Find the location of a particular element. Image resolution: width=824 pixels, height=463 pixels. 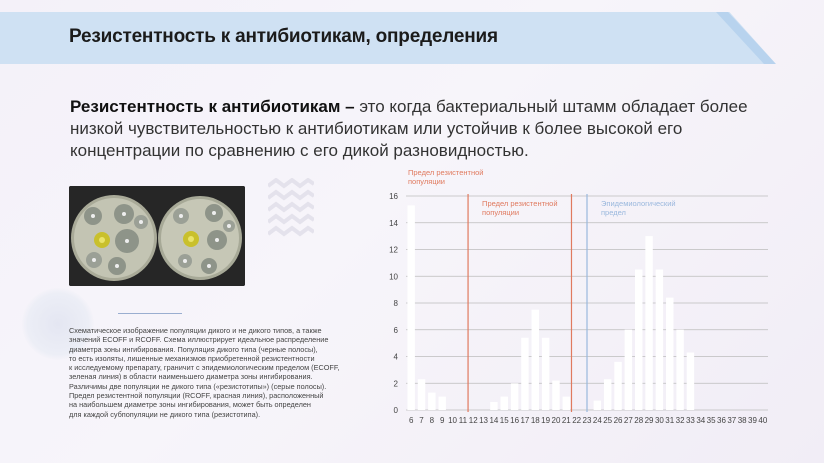

petri-dish-photo is located at coordinates (157, 236).